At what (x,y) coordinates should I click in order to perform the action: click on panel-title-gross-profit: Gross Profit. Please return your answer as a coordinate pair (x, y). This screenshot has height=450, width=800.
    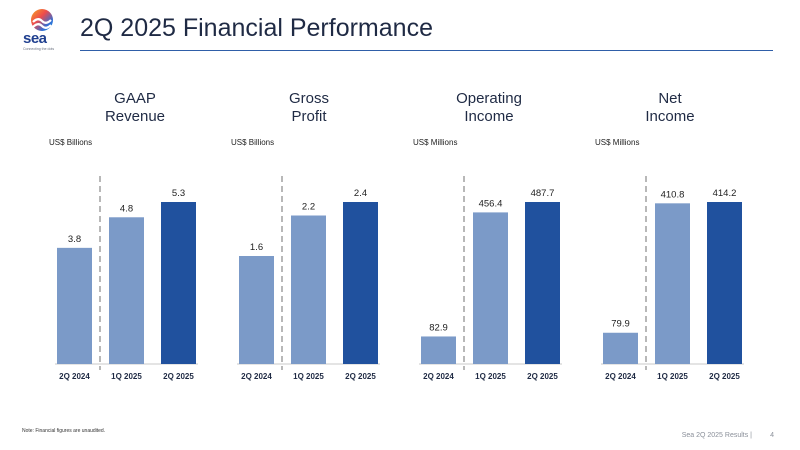
    Looking at the image, I should click on (309, 108).